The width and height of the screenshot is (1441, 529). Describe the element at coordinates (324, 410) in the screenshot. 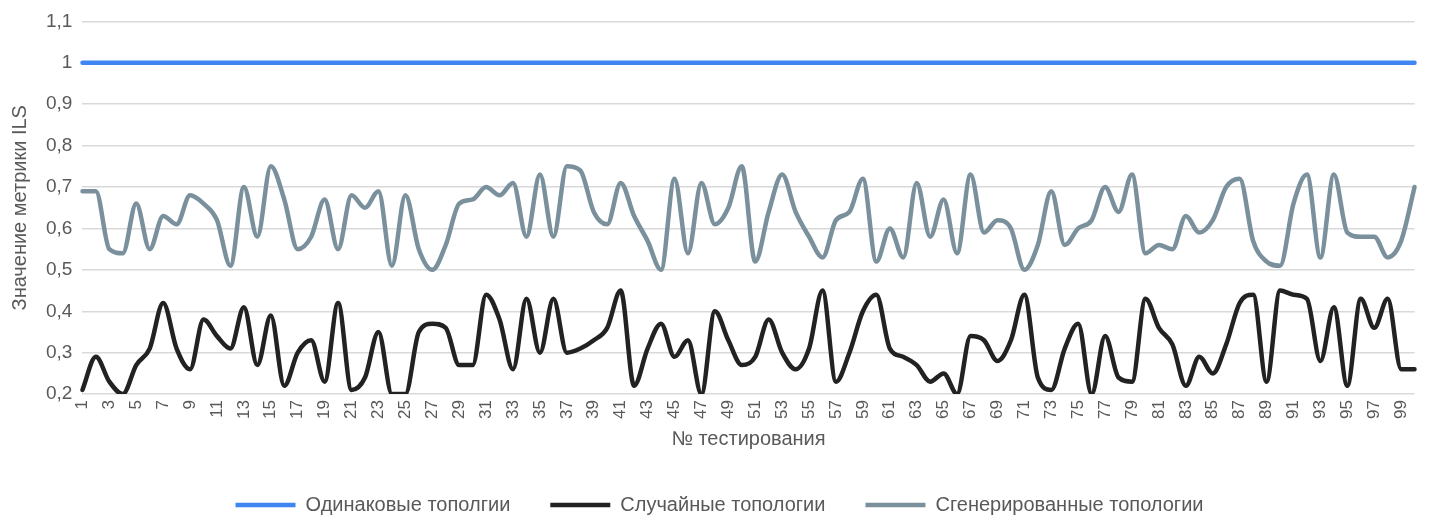

I see `x-tick-label: 19` at that location.